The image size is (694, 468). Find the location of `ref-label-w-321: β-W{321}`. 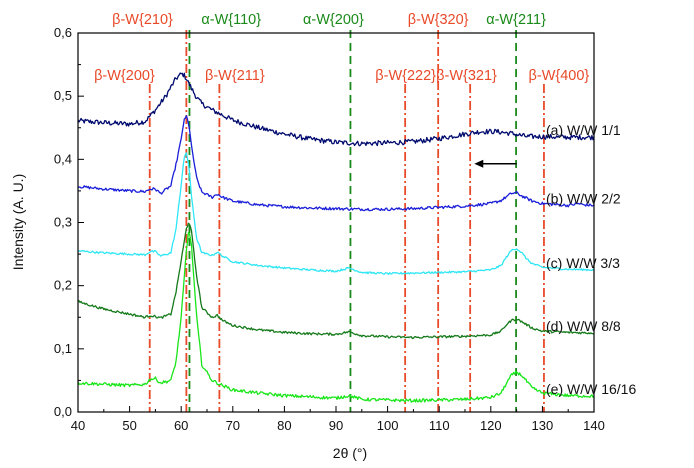

ref-label-w-321: β-W{321} is located at coordinates (466, 76).